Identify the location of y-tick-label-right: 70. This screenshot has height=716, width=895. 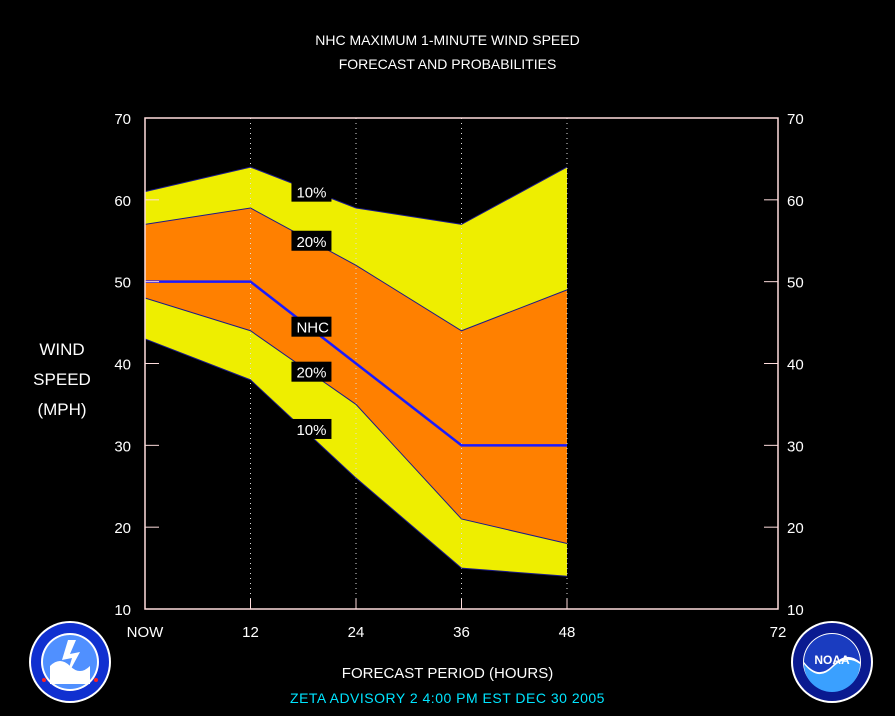
(795, 119).